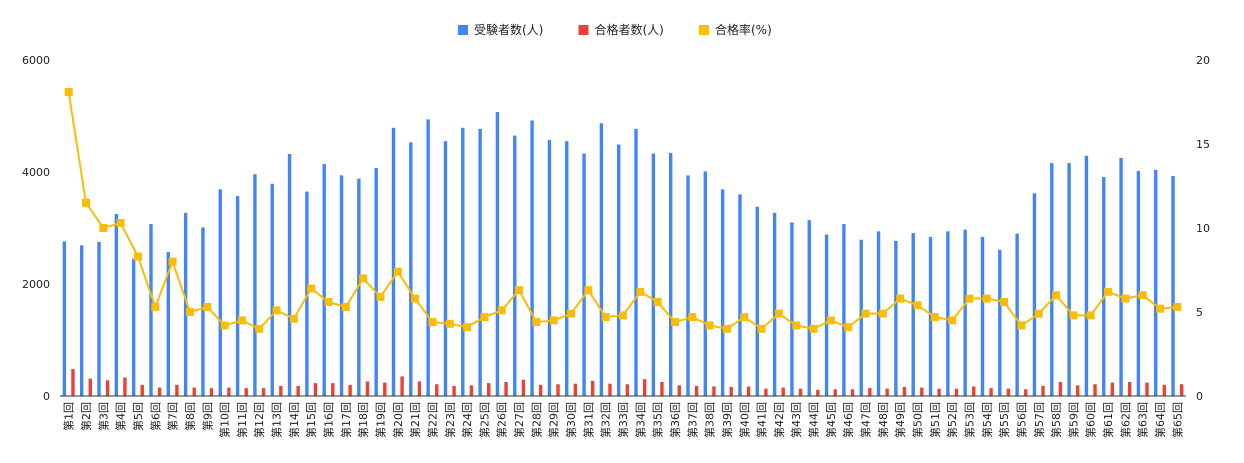  I want to click on x-tick-label: 第42回, so click(779, 420).